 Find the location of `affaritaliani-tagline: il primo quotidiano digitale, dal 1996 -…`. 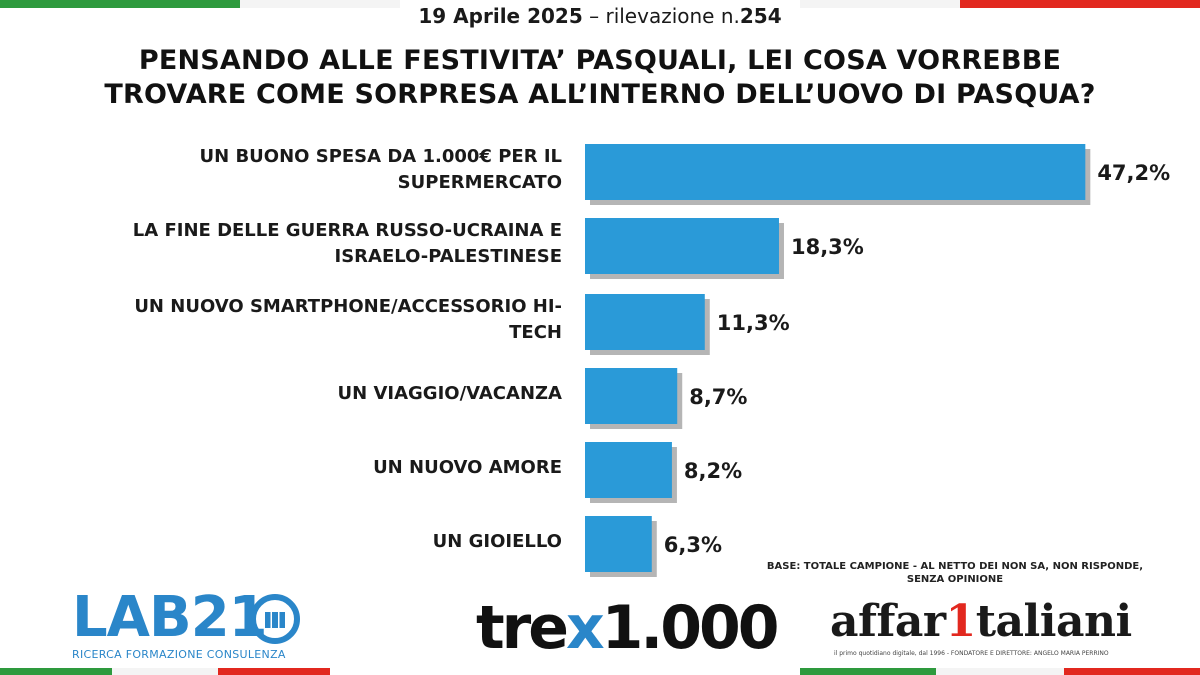

affaritaliani-tagline: il primo quotidiano digitale, dal 1996 -… is located at coordinates (971, 653).